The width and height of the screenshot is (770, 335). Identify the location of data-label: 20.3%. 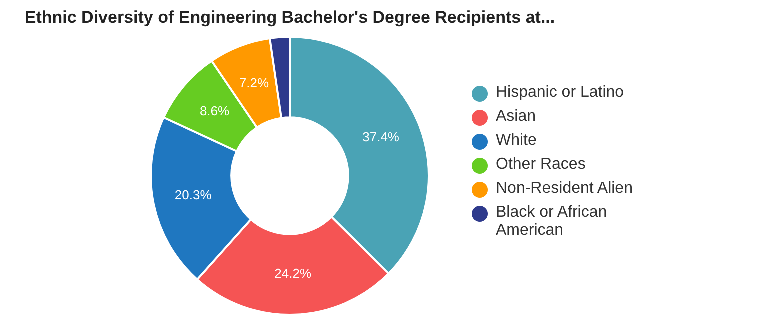
(193, 195).